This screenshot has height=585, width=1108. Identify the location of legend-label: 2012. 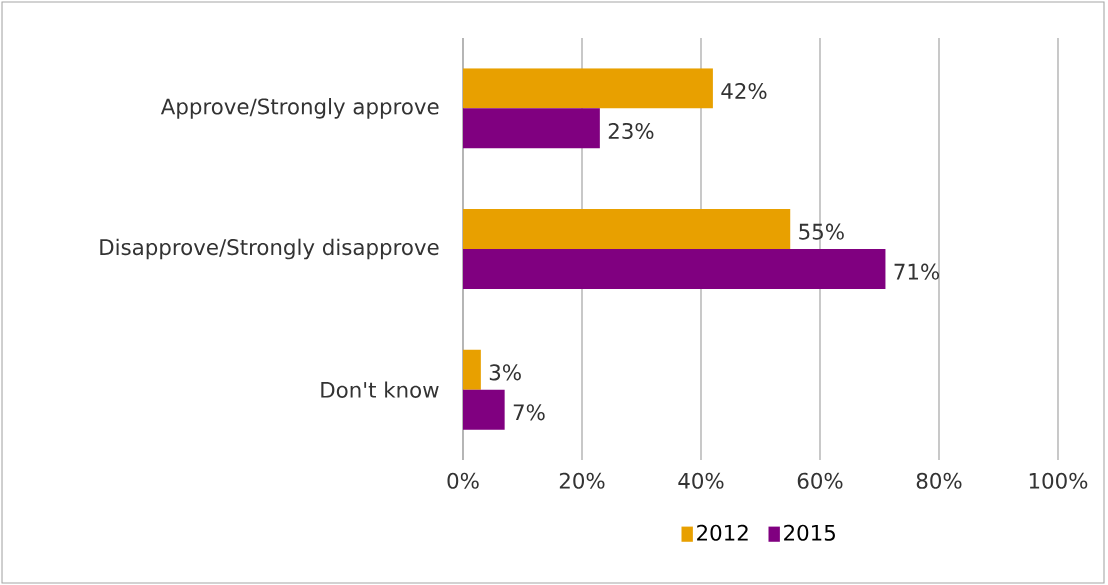
(722, 532).